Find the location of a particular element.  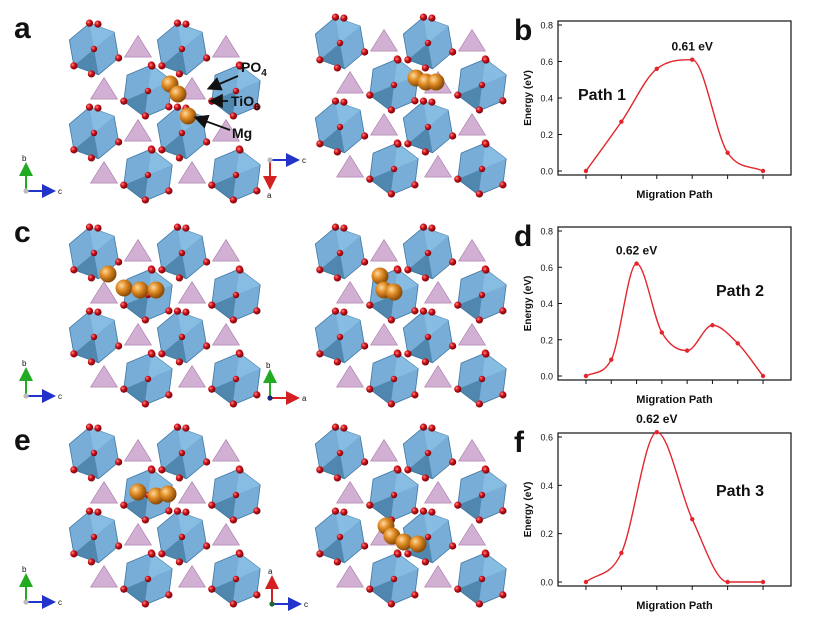

panel-label-d: d is located at coordinates (523, 236).